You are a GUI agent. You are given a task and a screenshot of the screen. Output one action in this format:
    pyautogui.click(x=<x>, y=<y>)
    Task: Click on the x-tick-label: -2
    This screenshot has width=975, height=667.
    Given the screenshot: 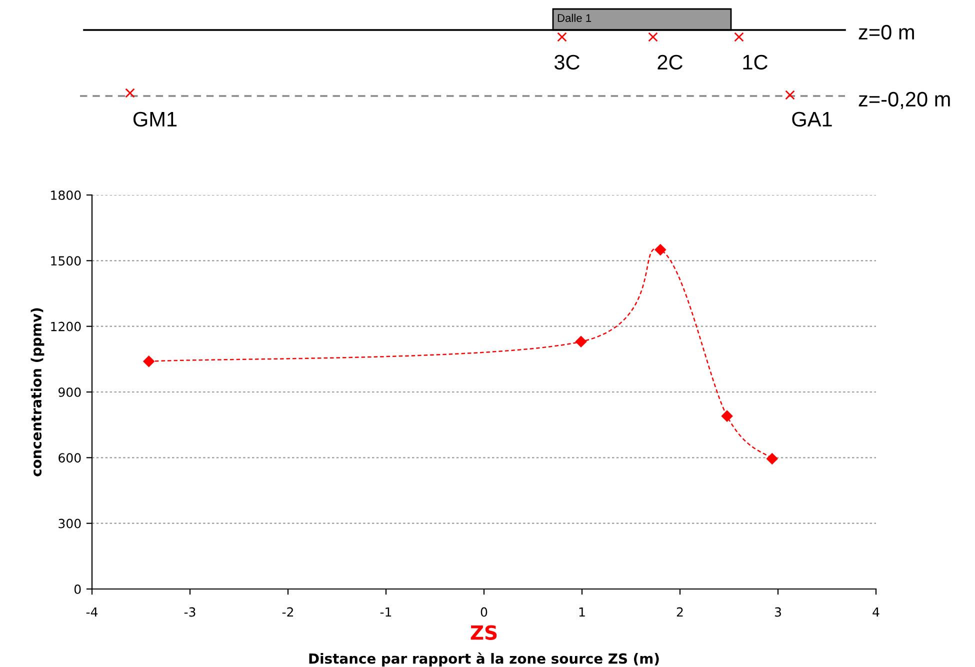 What is the action you would take?
    pyautogui.click(x=287, y=612)
    